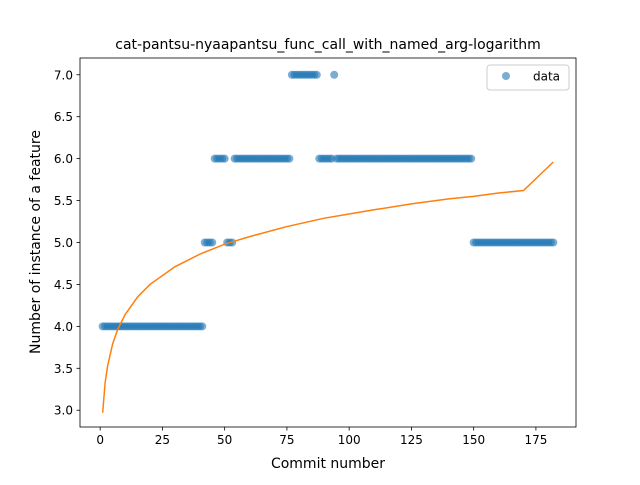  Describe the element at coordinates (535, 440) in the screenshot. I see `x-tick-label: 175` at that location.